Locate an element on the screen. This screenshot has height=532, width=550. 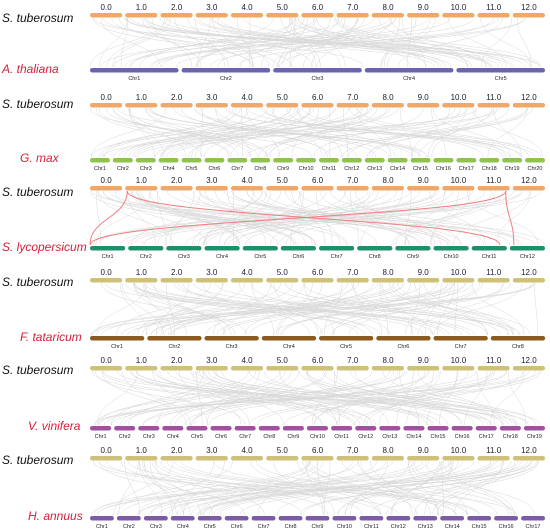
bar-label-st4-13: 12.0 is located at coordinates (529, 272).